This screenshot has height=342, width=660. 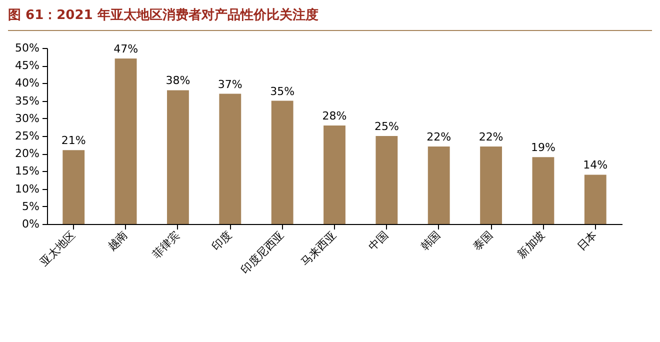 What do you see at coordinates (31, 224) in the screenshot?
I see `y-tick-label: 0%` at bounding box center [31, 224].